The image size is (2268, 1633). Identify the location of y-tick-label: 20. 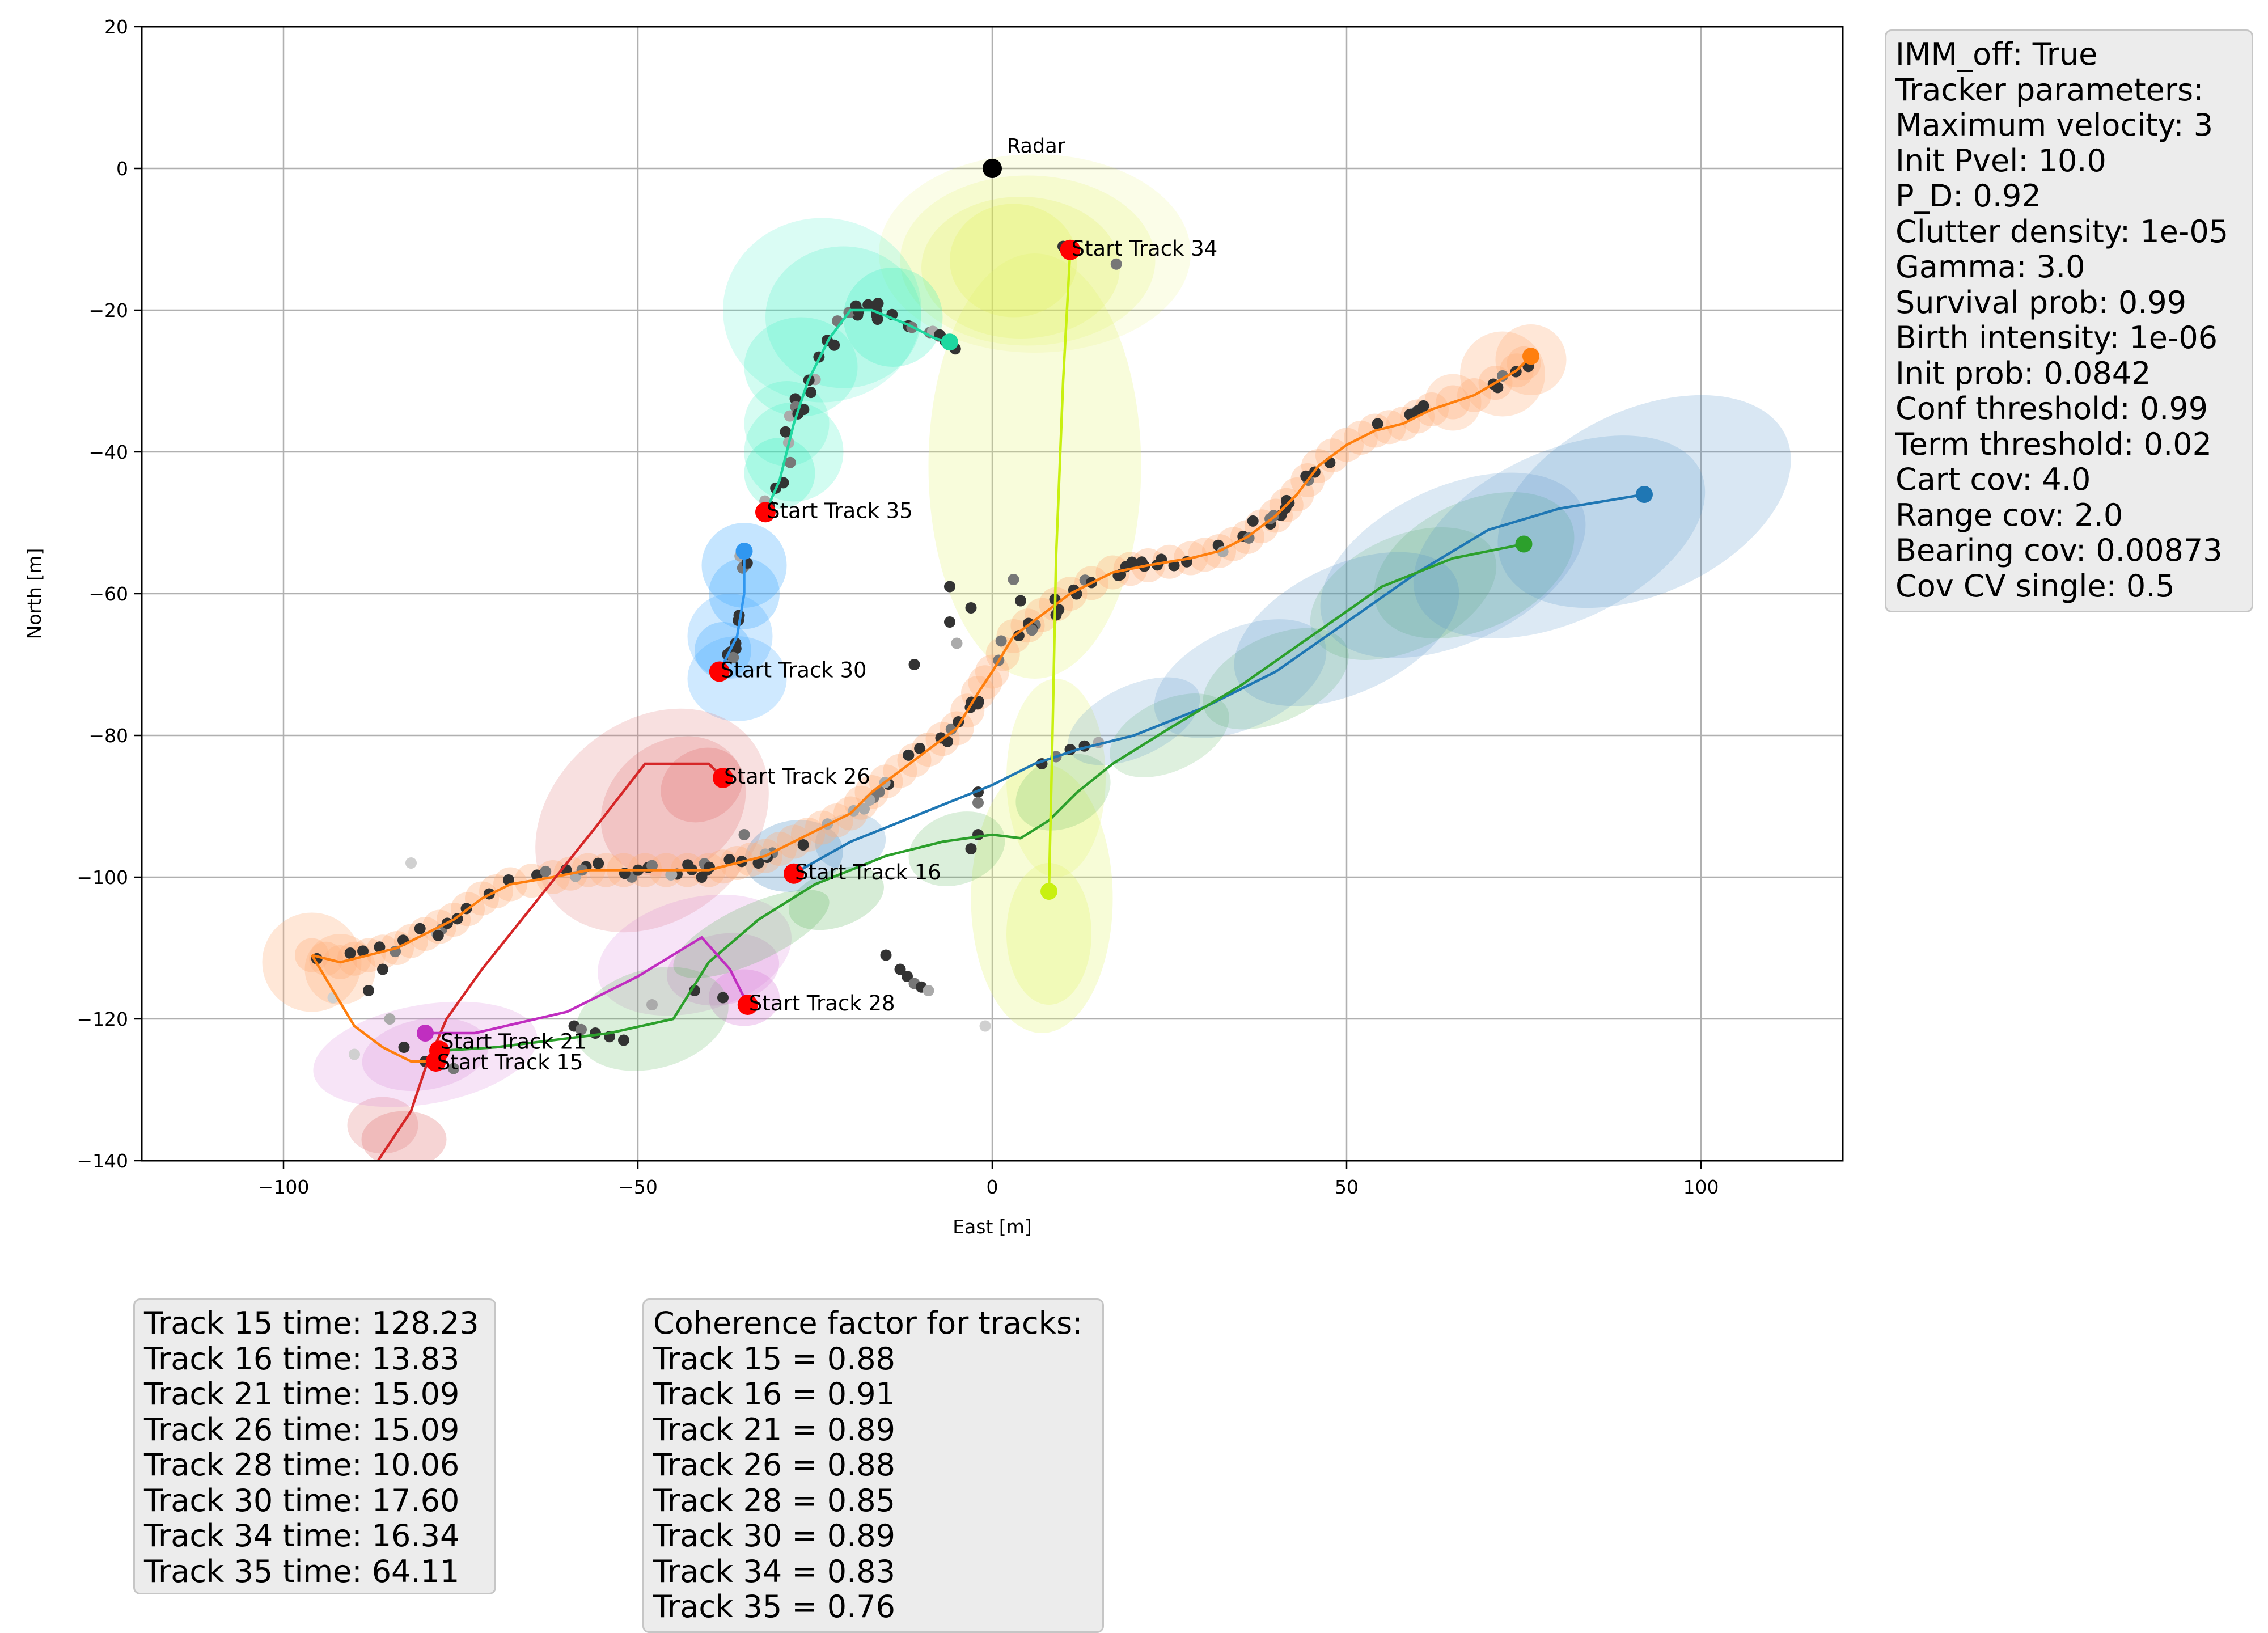
(116, 27).